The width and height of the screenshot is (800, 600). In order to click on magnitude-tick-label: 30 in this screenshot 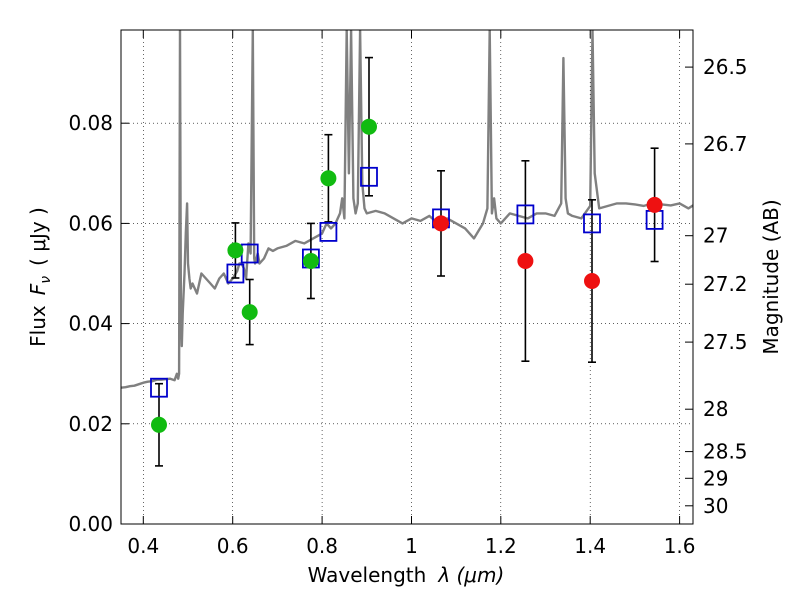, I will do `click(715, 506)`.